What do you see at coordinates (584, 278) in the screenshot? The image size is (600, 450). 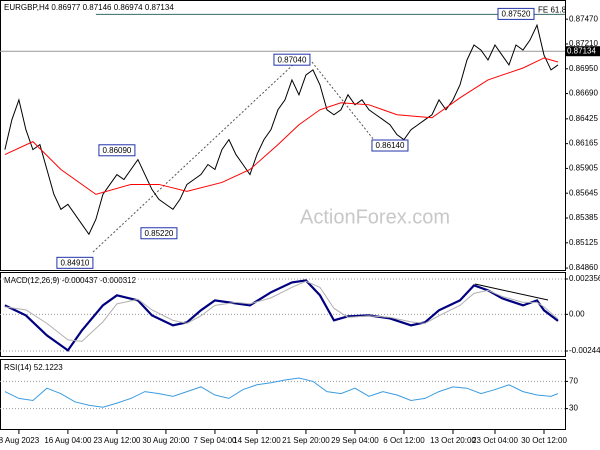 I see `y-tick-label: 0.002356` at bounding box center [584, 278].